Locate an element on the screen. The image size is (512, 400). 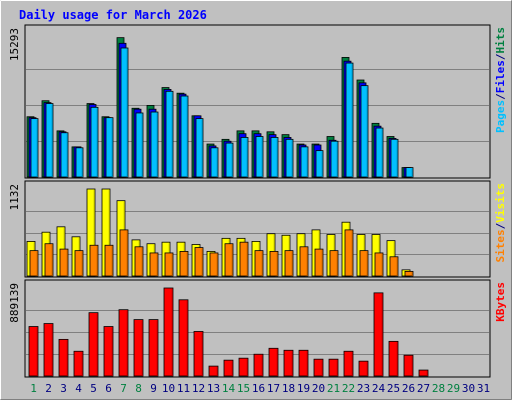
x-tick-day-15: 15 is located at coordinates (243, 388).